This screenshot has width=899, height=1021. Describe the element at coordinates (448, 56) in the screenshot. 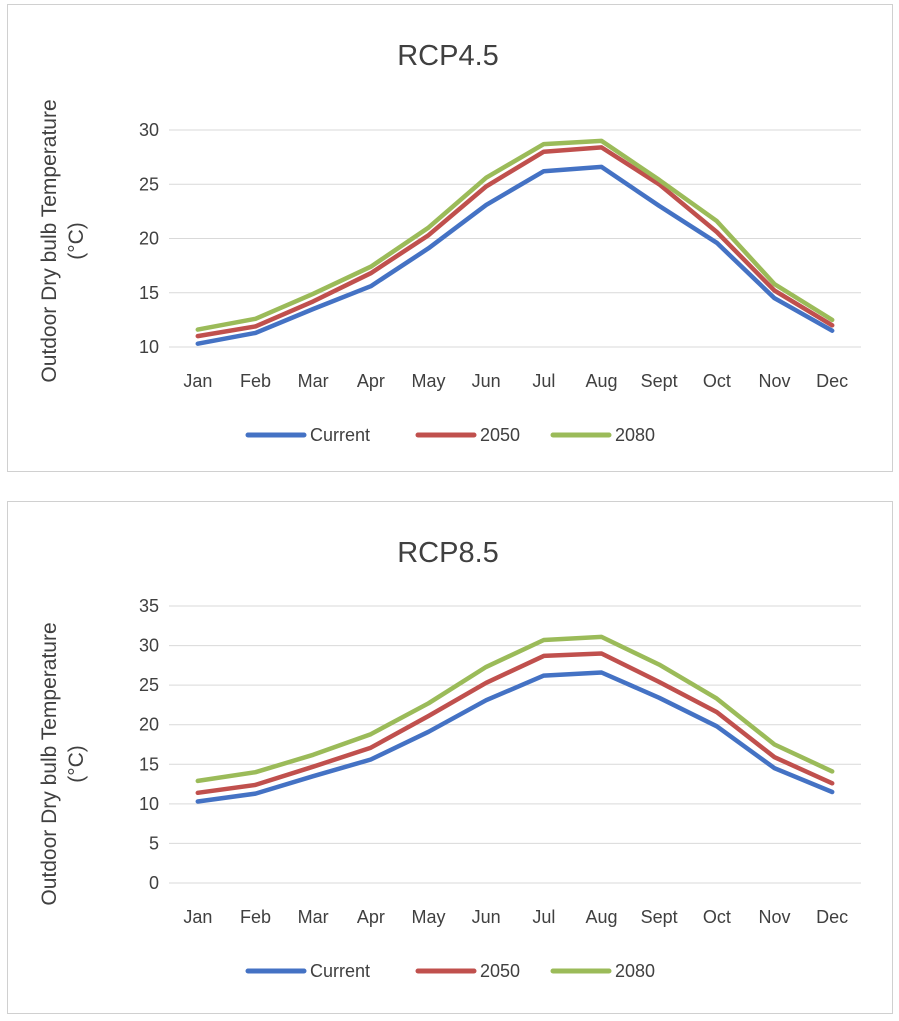

I see `chart-title: RCP4.5` at that location.